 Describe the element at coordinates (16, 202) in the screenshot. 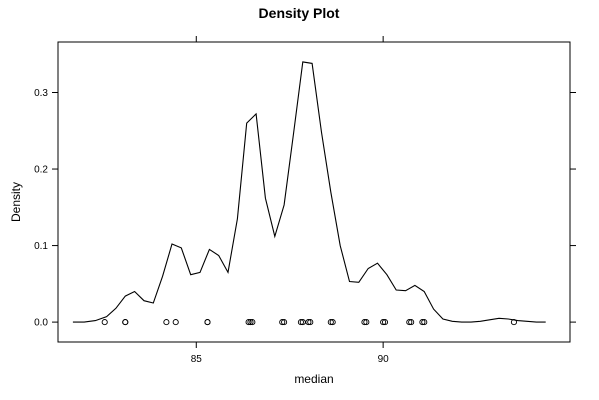

I see `y-axis-label: Density` at that location.